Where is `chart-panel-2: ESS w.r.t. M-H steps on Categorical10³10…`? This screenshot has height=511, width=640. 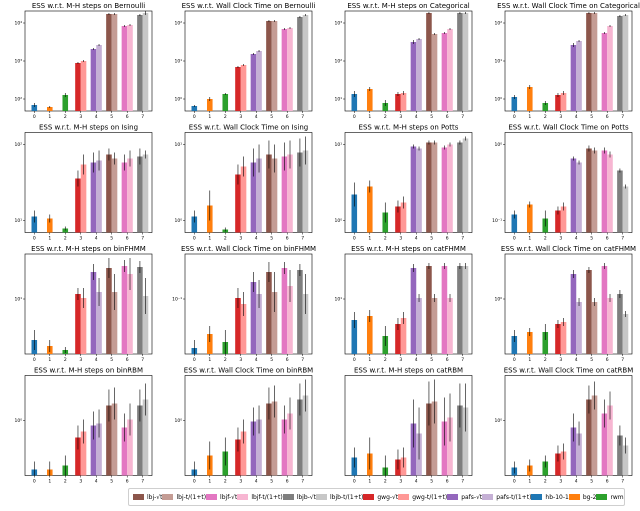
chart-panel-2: ESS w.r.t. M-H steps on Categorical10³10… is located at coordinates (403, 61).